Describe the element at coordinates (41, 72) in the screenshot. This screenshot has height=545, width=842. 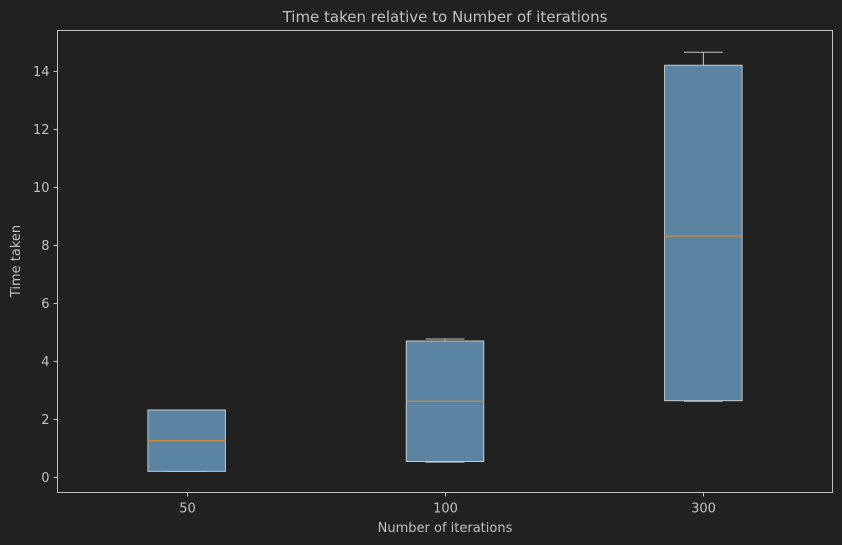
I see `y-tick-label: 14` at that location.